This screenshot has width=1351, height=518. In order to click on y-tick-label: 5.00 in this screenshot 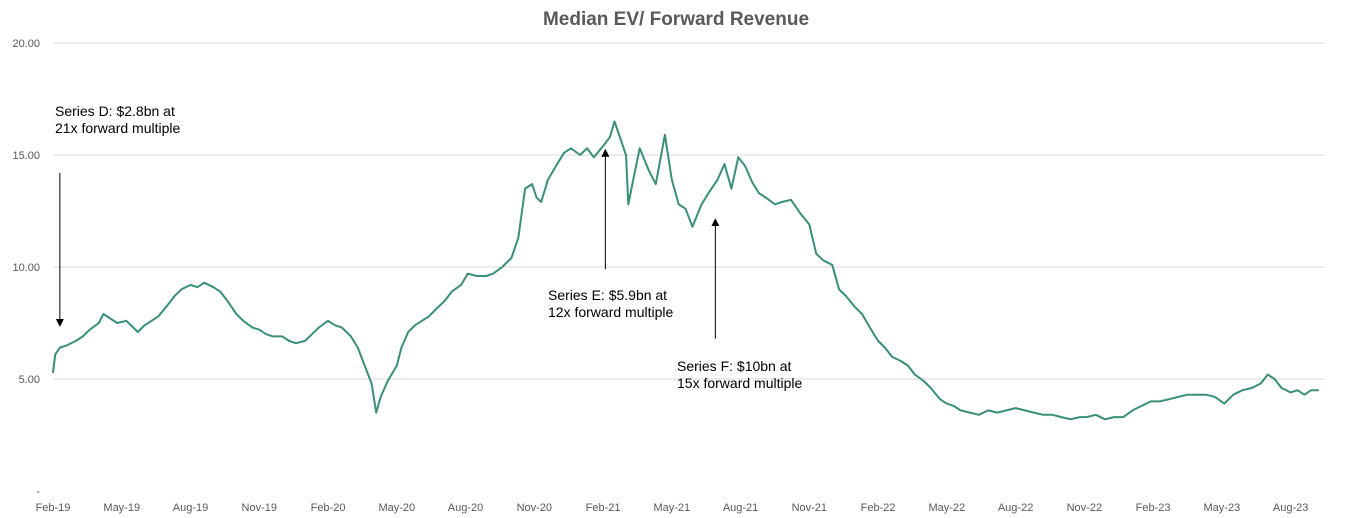, I will do `click(29, 380)`.